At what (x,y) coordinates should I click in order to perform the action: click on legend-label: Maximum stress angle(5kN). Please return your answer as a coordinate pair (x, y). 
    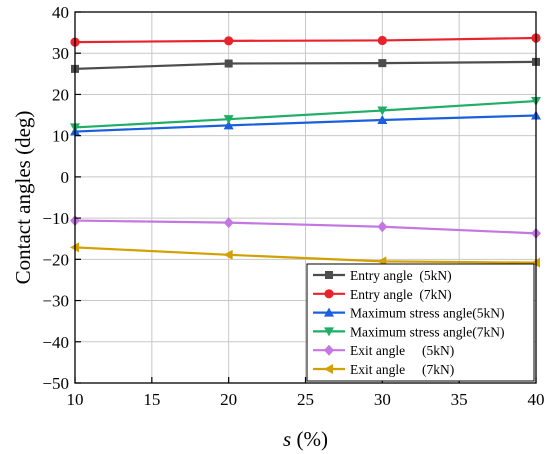
    Looking at the image, I should click on (427, 313).